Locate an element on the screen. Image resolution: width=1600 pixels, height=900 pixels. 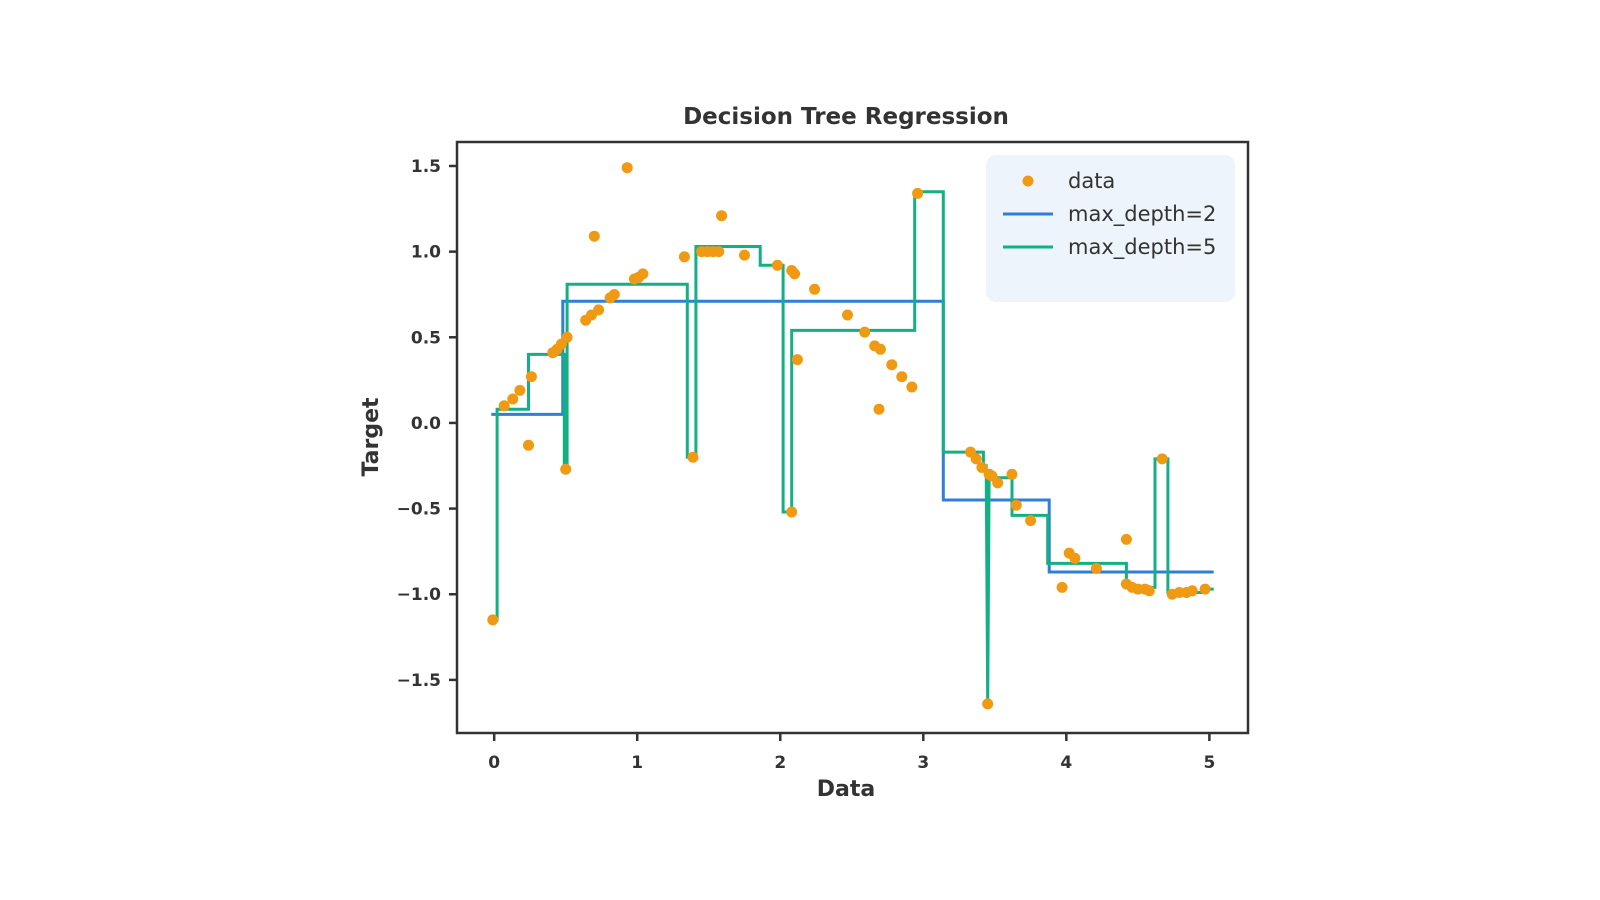
y-tick-label: 1.5 is located at coordinates (426, 167).